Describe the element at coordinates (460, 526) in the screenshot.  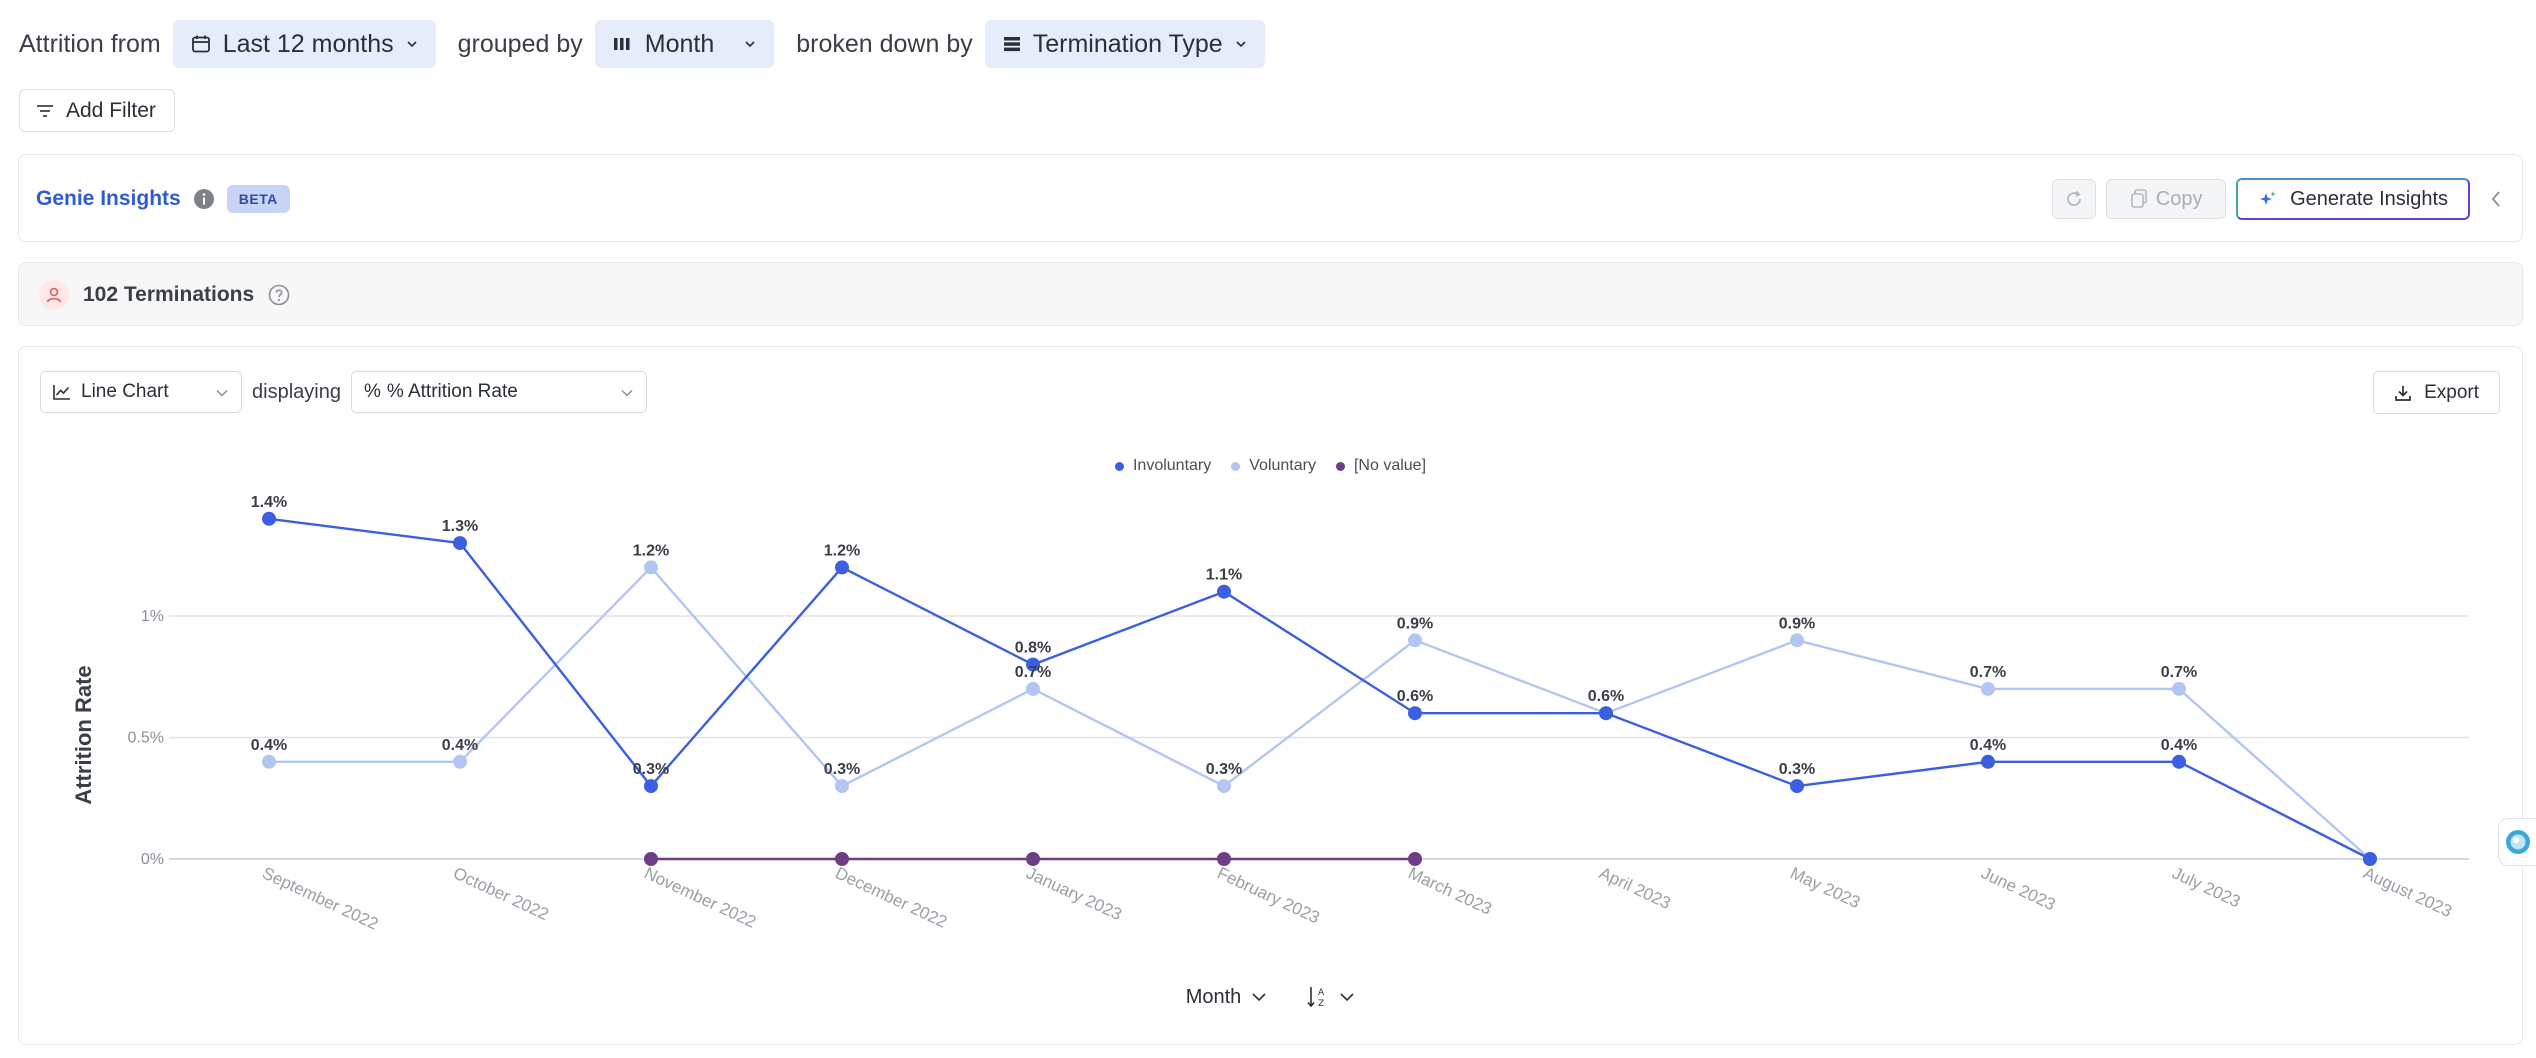
I see `data-label: 1.3%` at that location.